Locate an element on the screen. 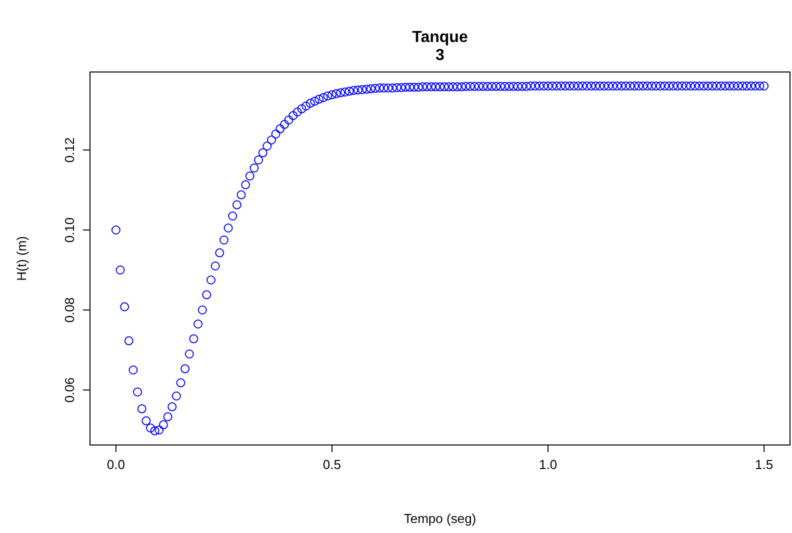  x-axis-title: Tempo (seg) is located at coordinates (440, 518).